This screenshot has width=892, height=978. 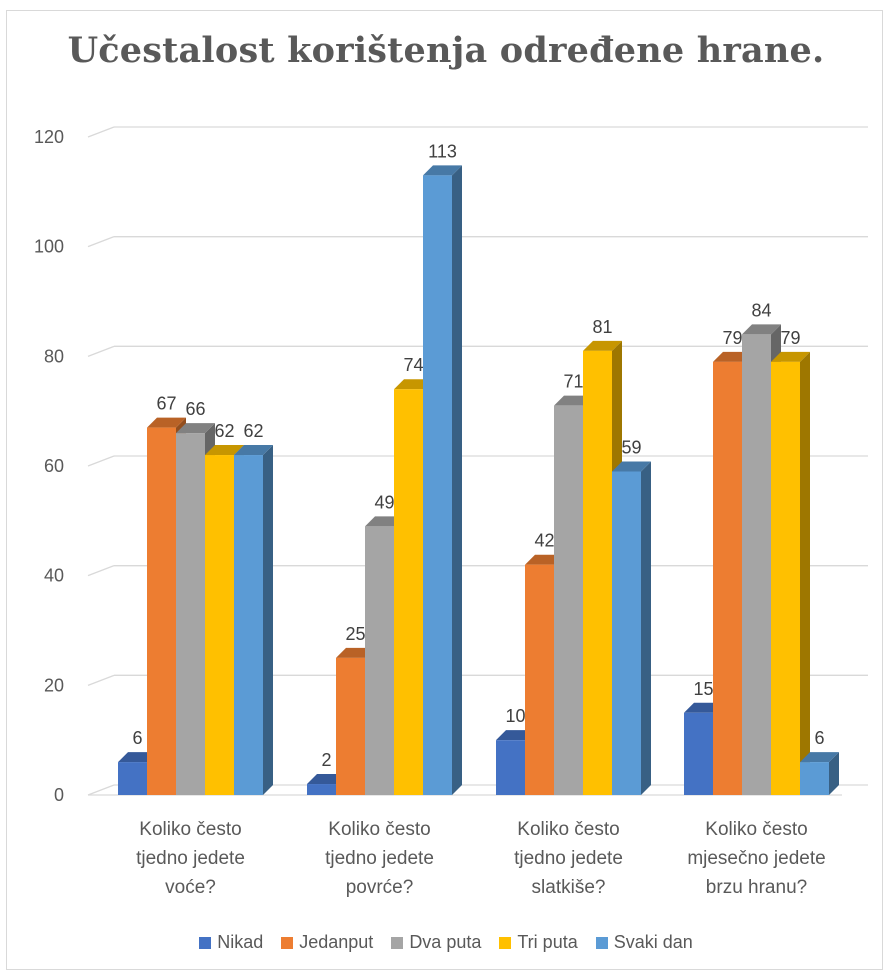 What do you see at coordinates (442, 151) in the screenshot?
I see `data-label: 113` at bounding box center [442, 151].